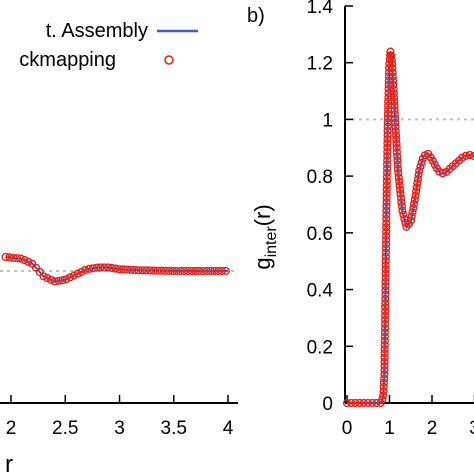  I want to click on right-y-tick-labels: 0 0.2 0.4 0.6 0.8 1 1.2 1.4, so click(320, 207).